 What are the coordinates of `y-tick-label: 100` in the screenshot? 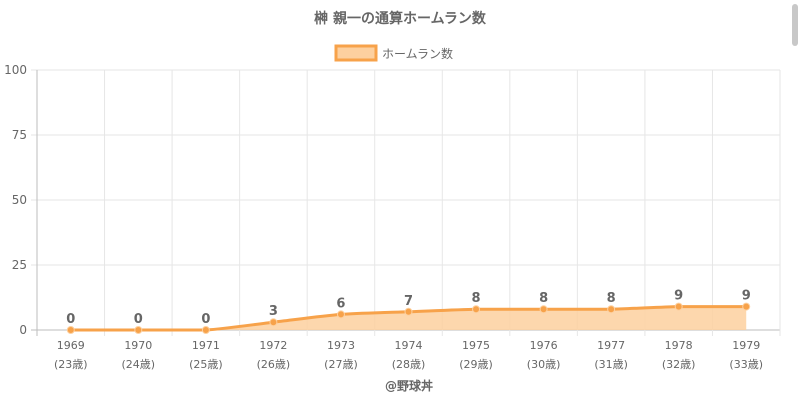 It's located at (15, 70).